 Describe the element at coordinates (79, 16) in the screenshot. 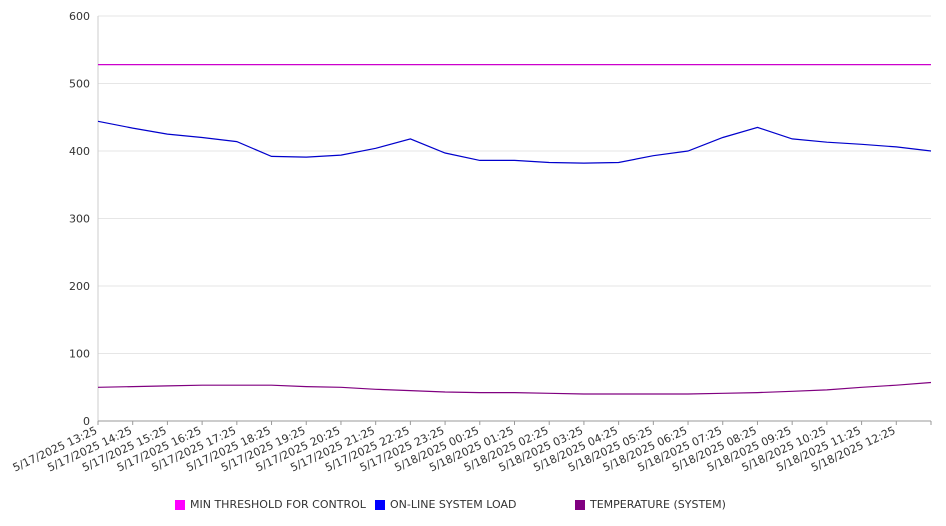

I see `y-tick-label: 600` at that location.